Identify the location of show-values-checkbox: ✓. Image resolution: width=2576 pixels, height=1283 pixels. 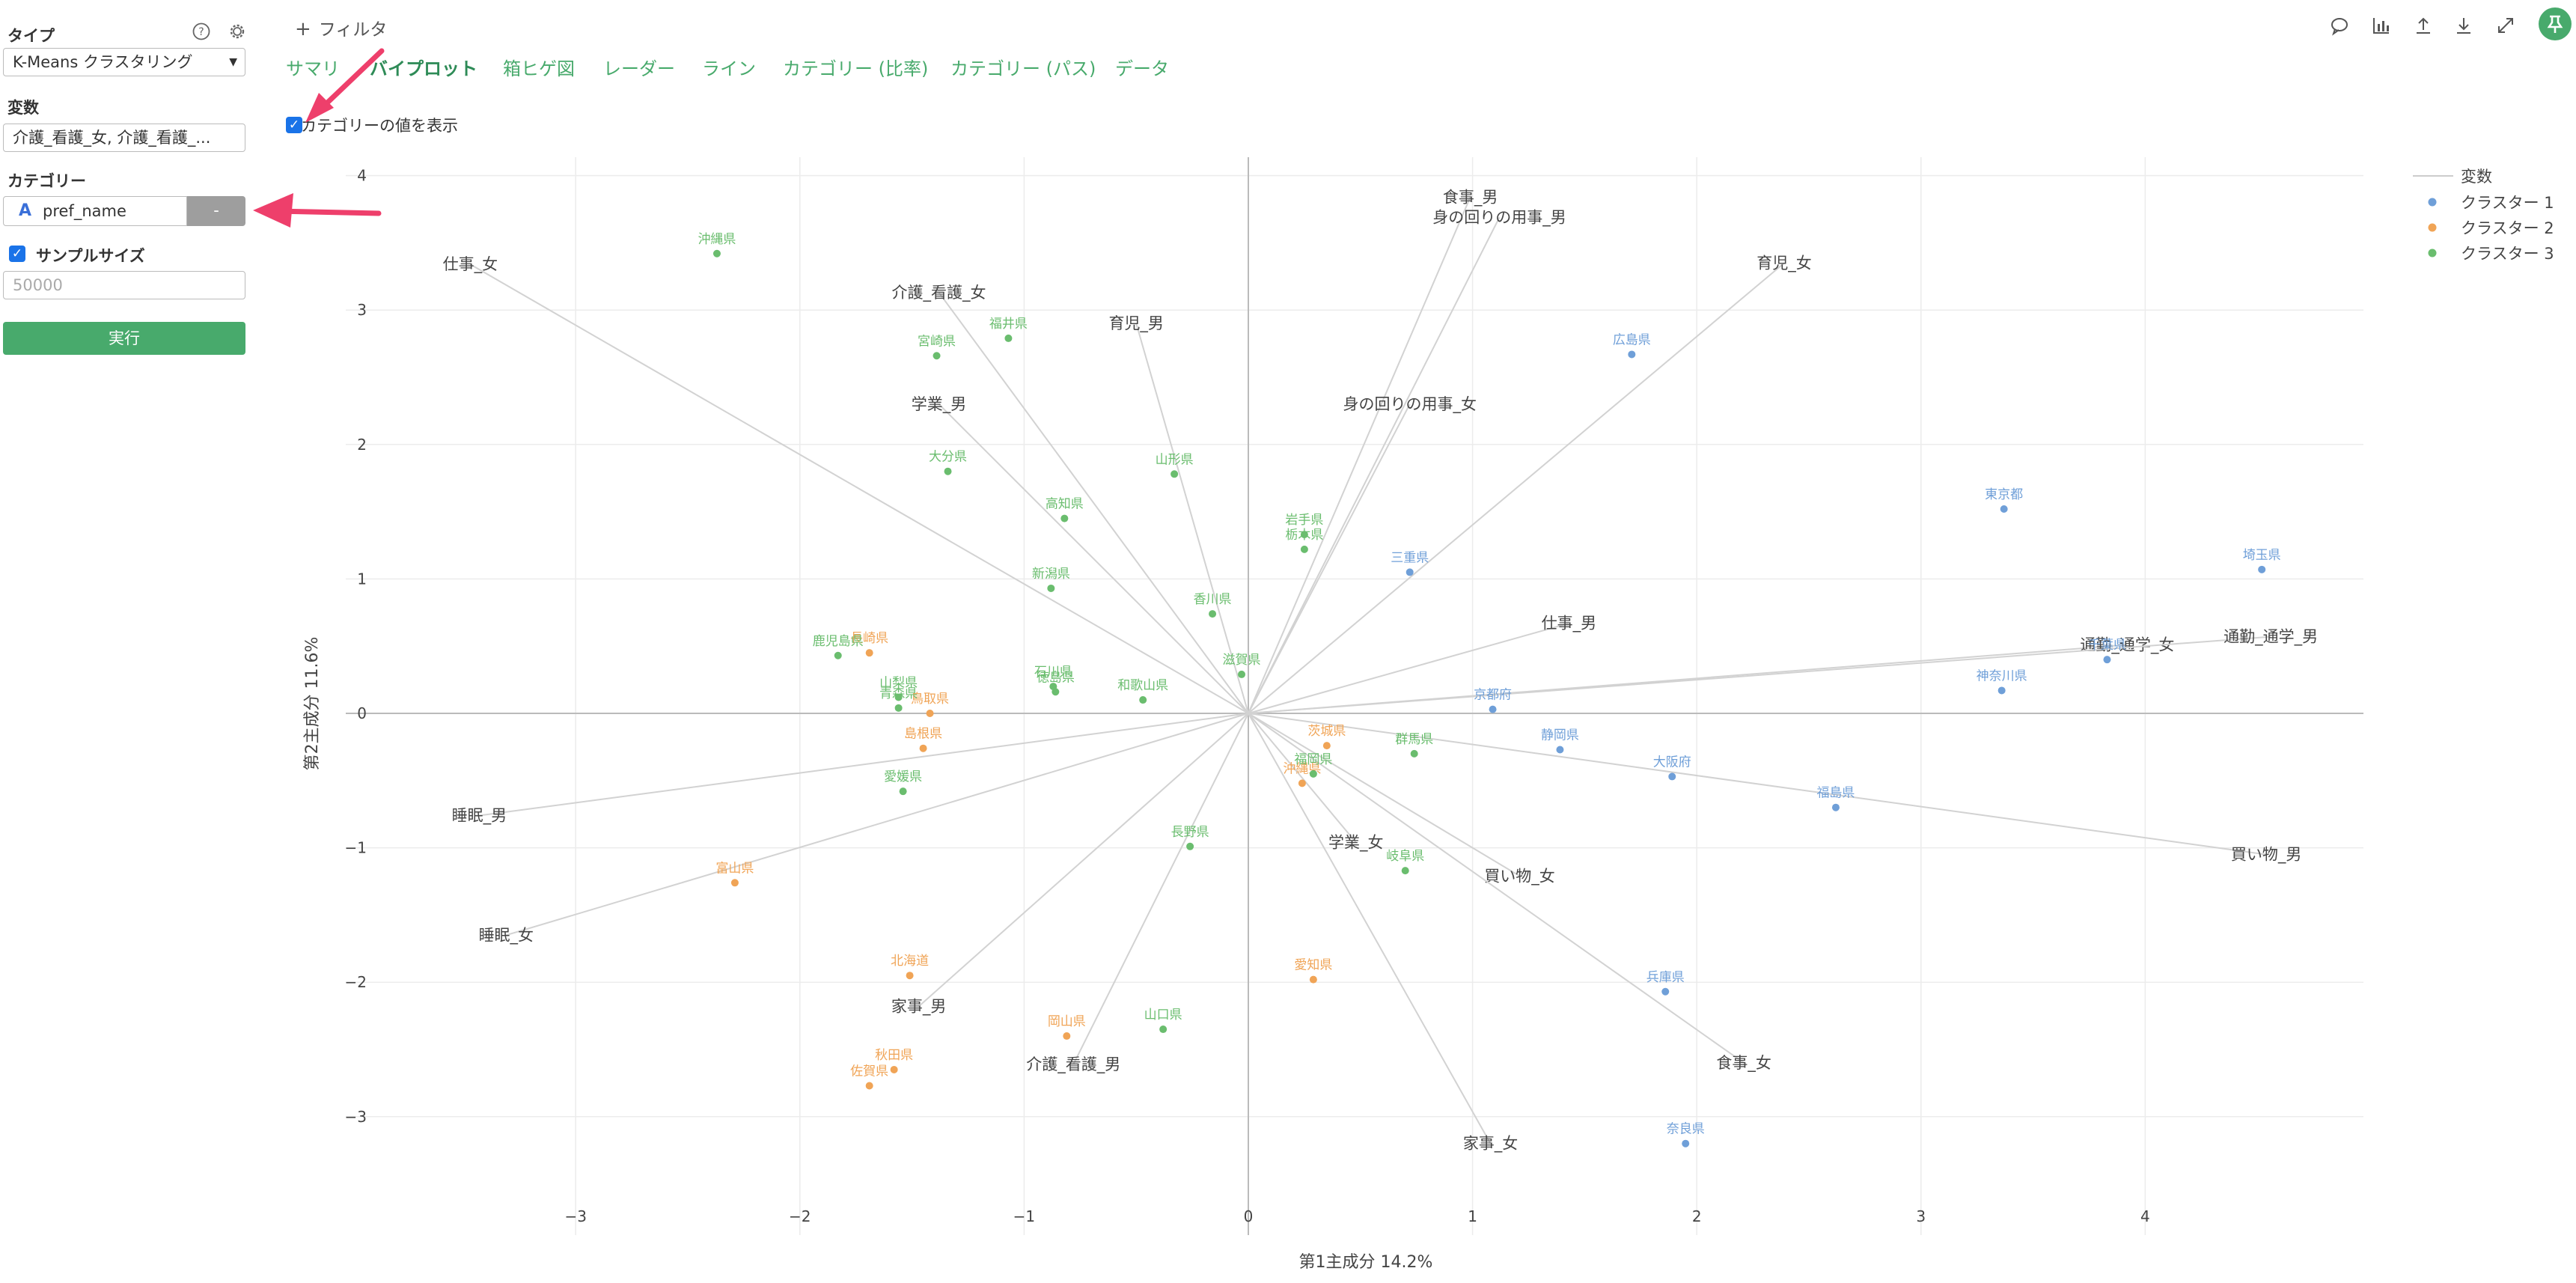
(294, 125).